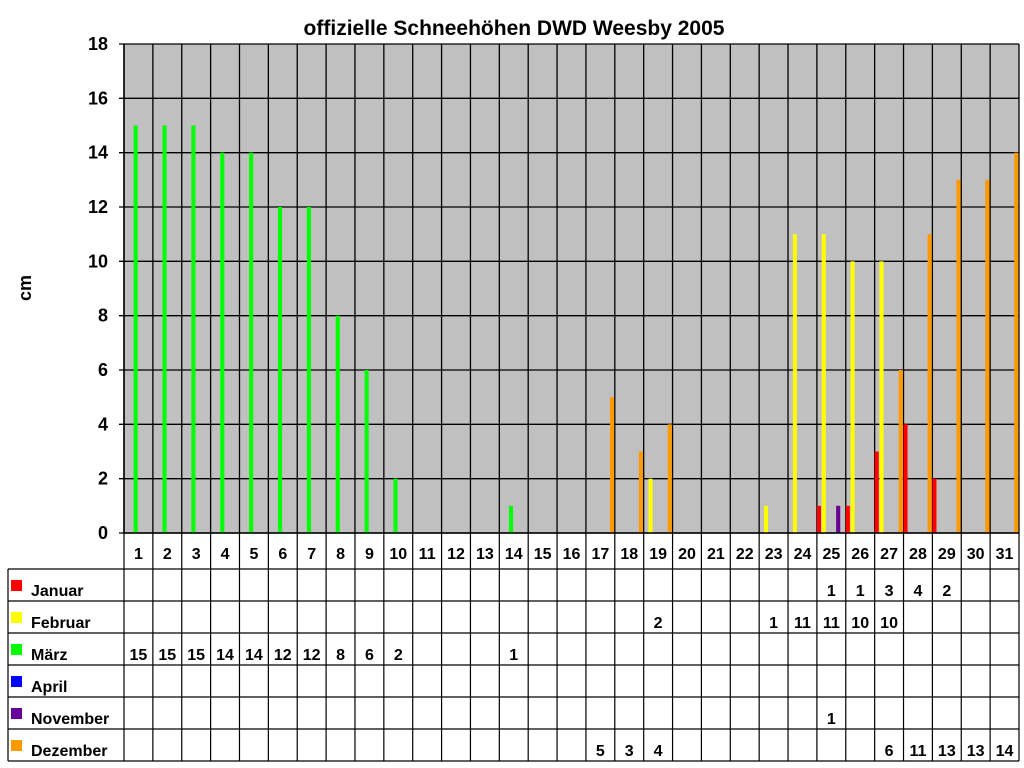 The image size is (1024, 768). Describe the element at coordinates (340, 554) in the screenshot. I see `x-tick-label: 8` at that location.